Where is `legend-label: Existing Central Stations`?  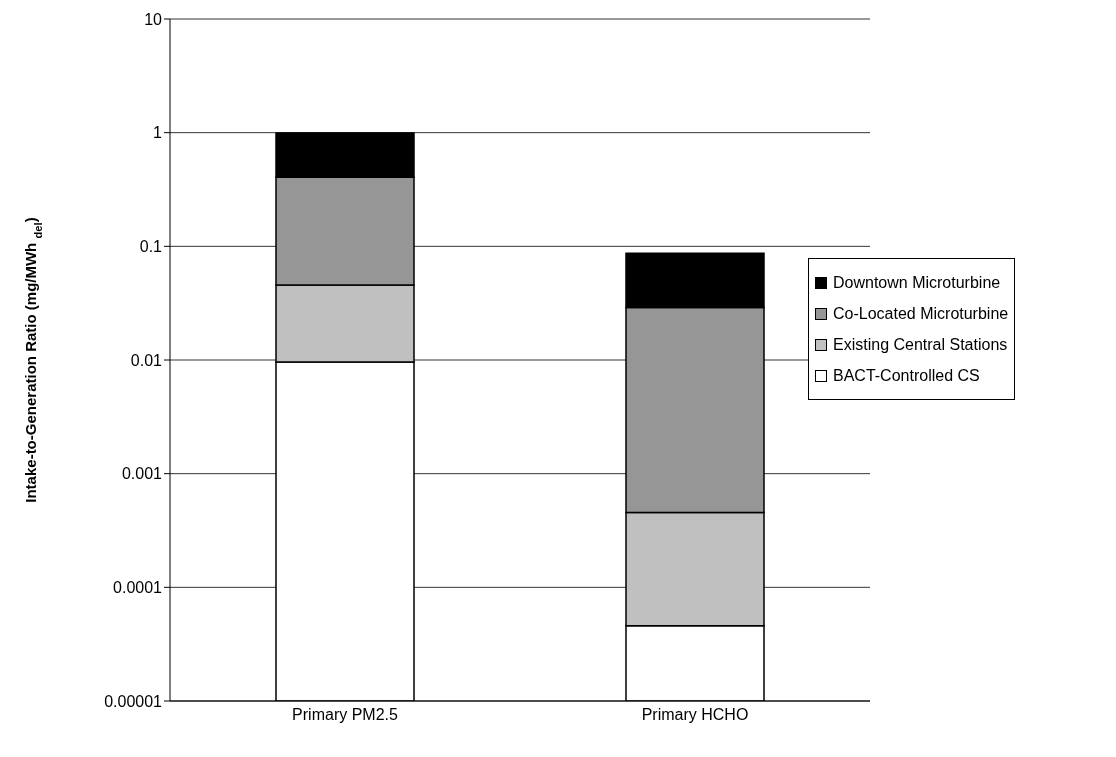
legend-label: Existing Central Stations is located at coordinates (920, 344).